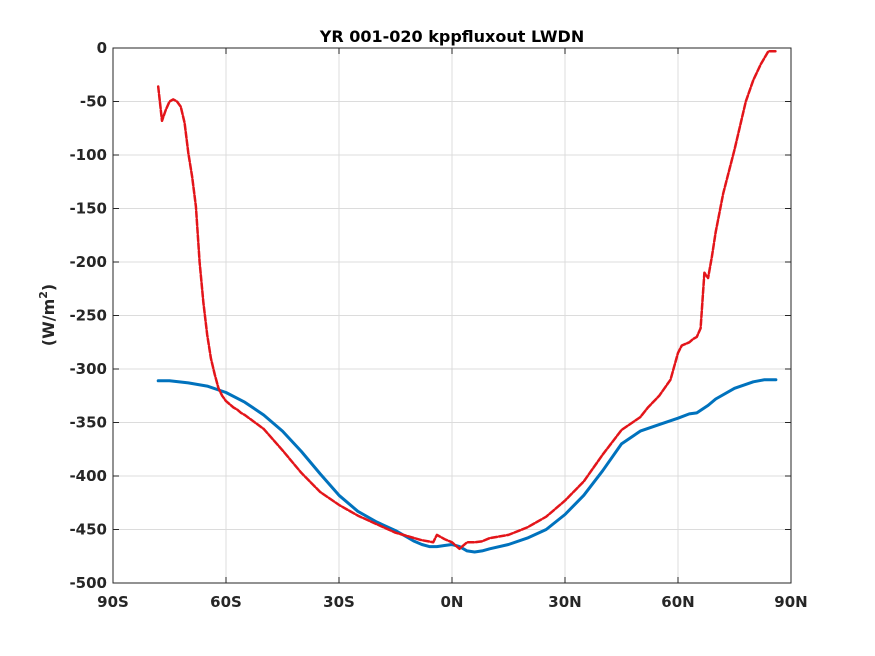  What do you see at coordinates (677, 602) in the screenshot?
I see `x-tick-label: 60N` at bounding box center [677, 602].